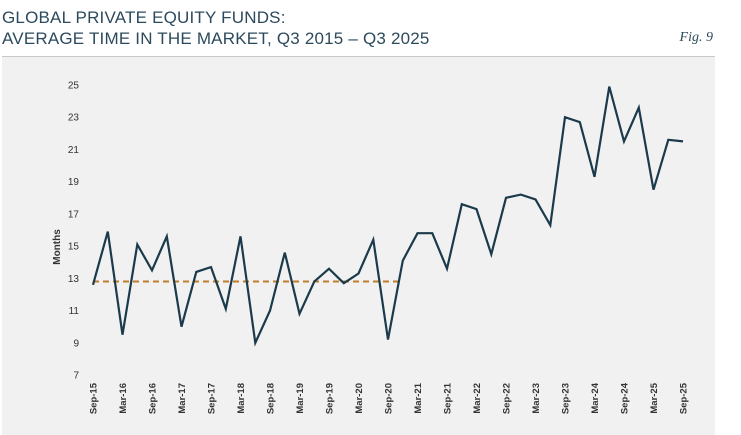  What do you see at coordinates (74, 279) in the screenshot?
I see `y-tick-label: 13` at bounding box center [74, 279].